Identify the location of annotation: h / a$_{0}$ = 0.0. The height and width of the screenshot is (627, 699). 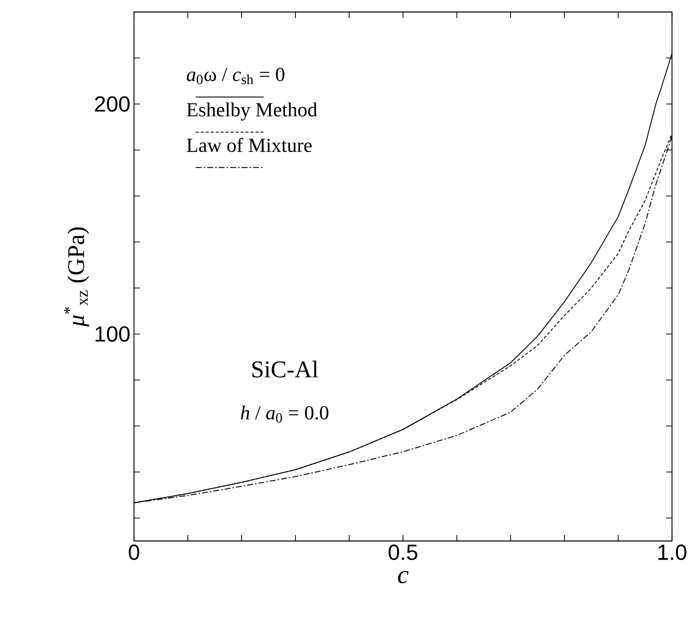
(284, 414).